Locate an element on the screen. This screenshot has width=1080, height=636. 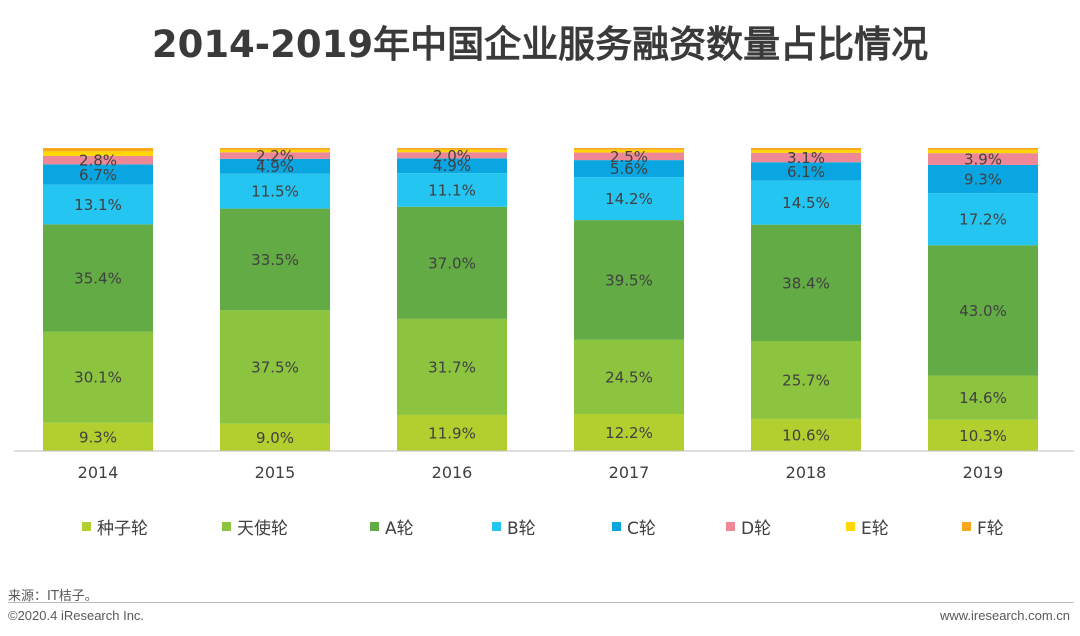
data-label-2014-s5: 2.8% is located at coordinates (98, 161).